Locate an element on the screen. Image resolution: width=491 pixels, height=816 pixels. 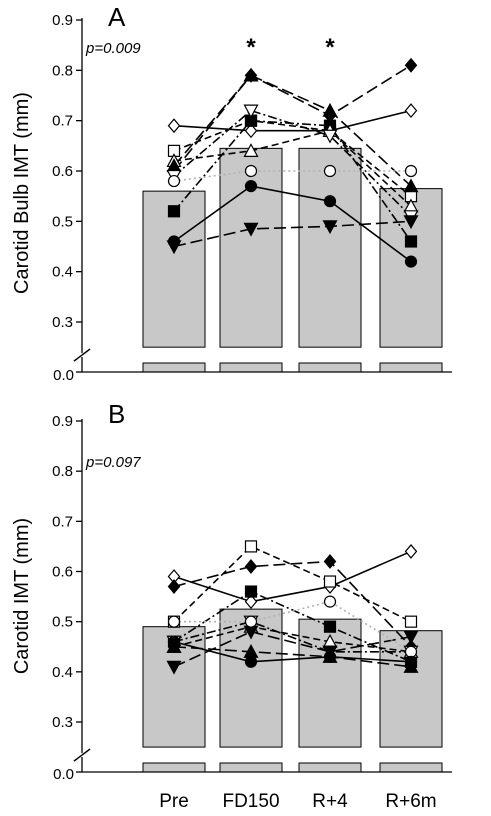
bar-FD150 is located at coordinates (251, 247).